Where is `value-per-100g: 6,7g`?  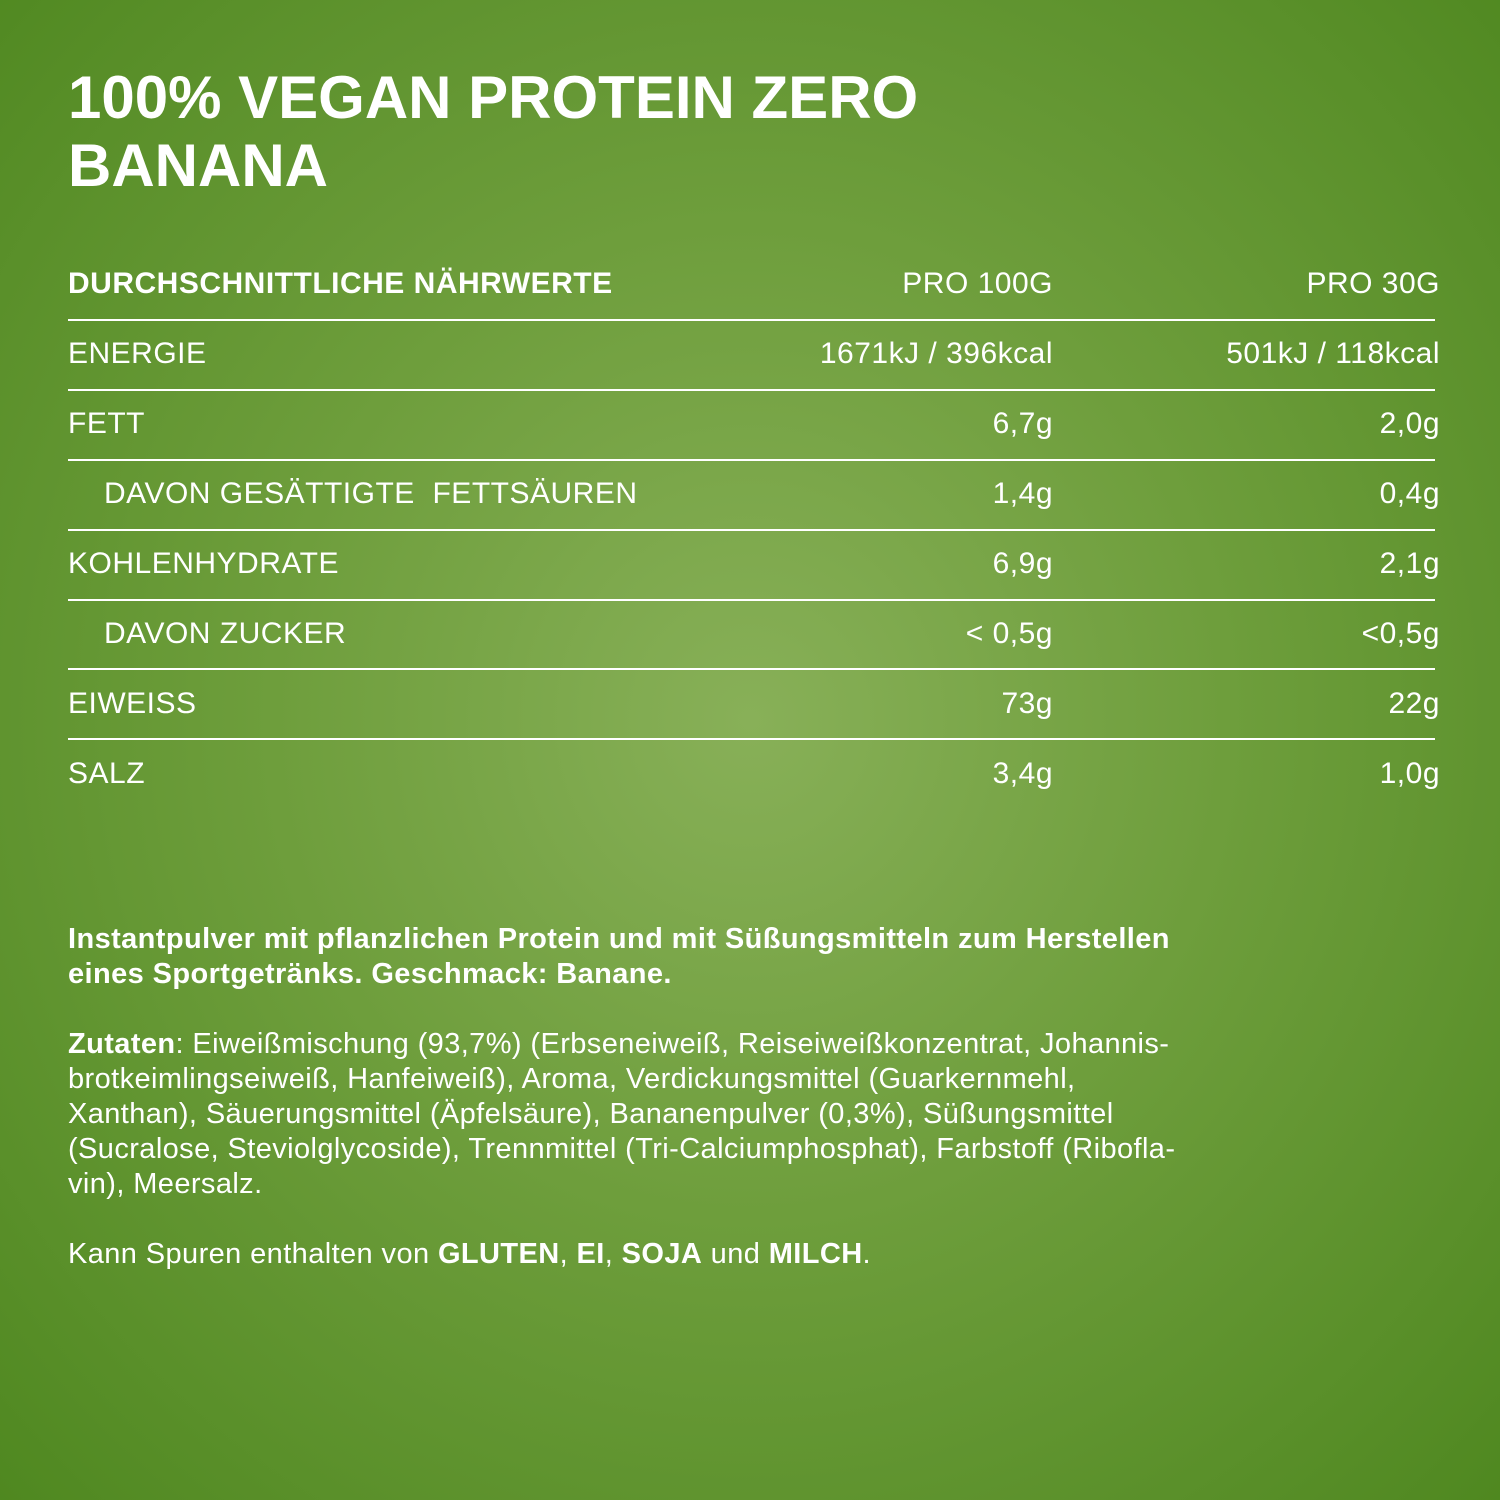
value-per-100g: 6,7g is located at coordinates (1022, 423).